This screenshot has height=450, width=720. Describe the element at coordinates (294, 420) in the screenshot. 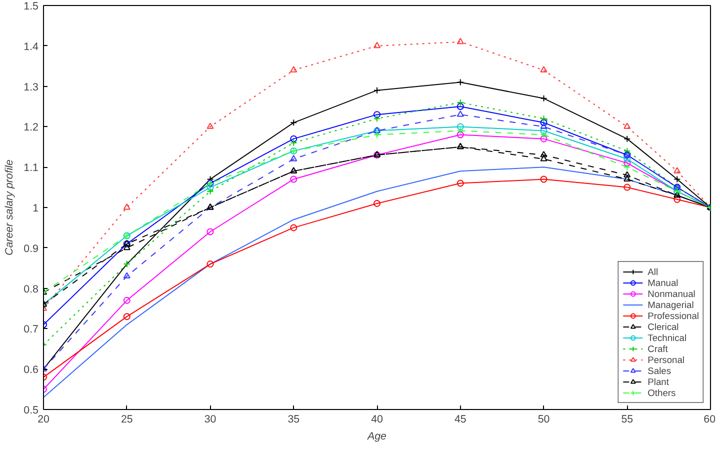

I see `x-tick-label: 35` at that location.